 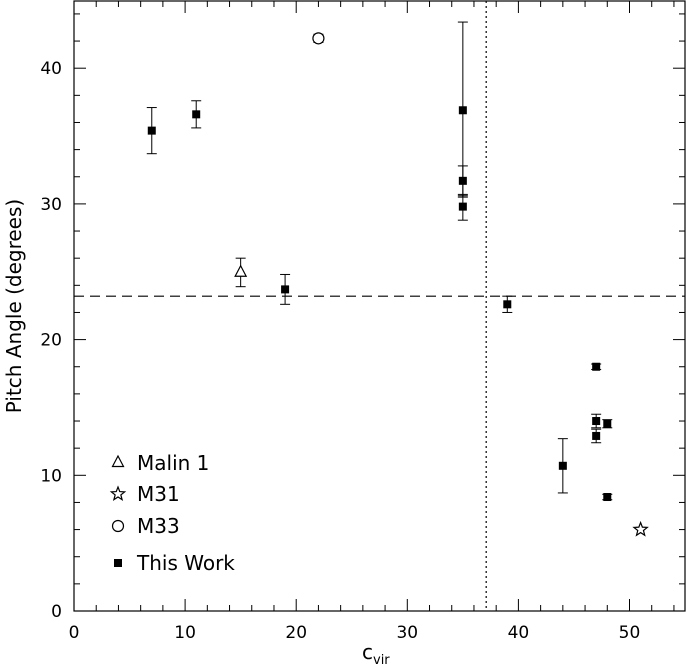 What do you see at coordinates (296, 633) in the screenshot?
I see `x-tick-label: 20` at bounding box center [296, 633].